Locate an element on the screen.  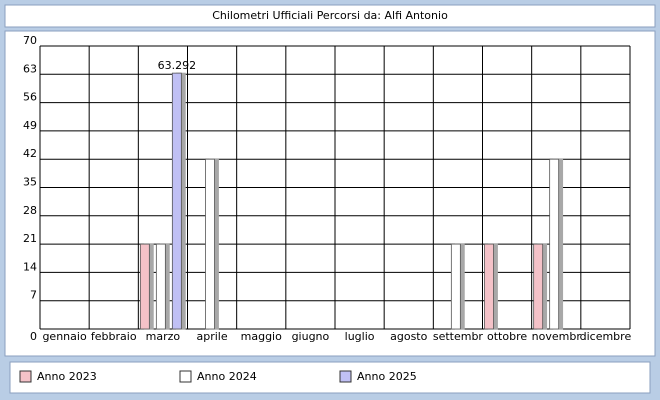
legend-box is located at coordinates (330, 377).